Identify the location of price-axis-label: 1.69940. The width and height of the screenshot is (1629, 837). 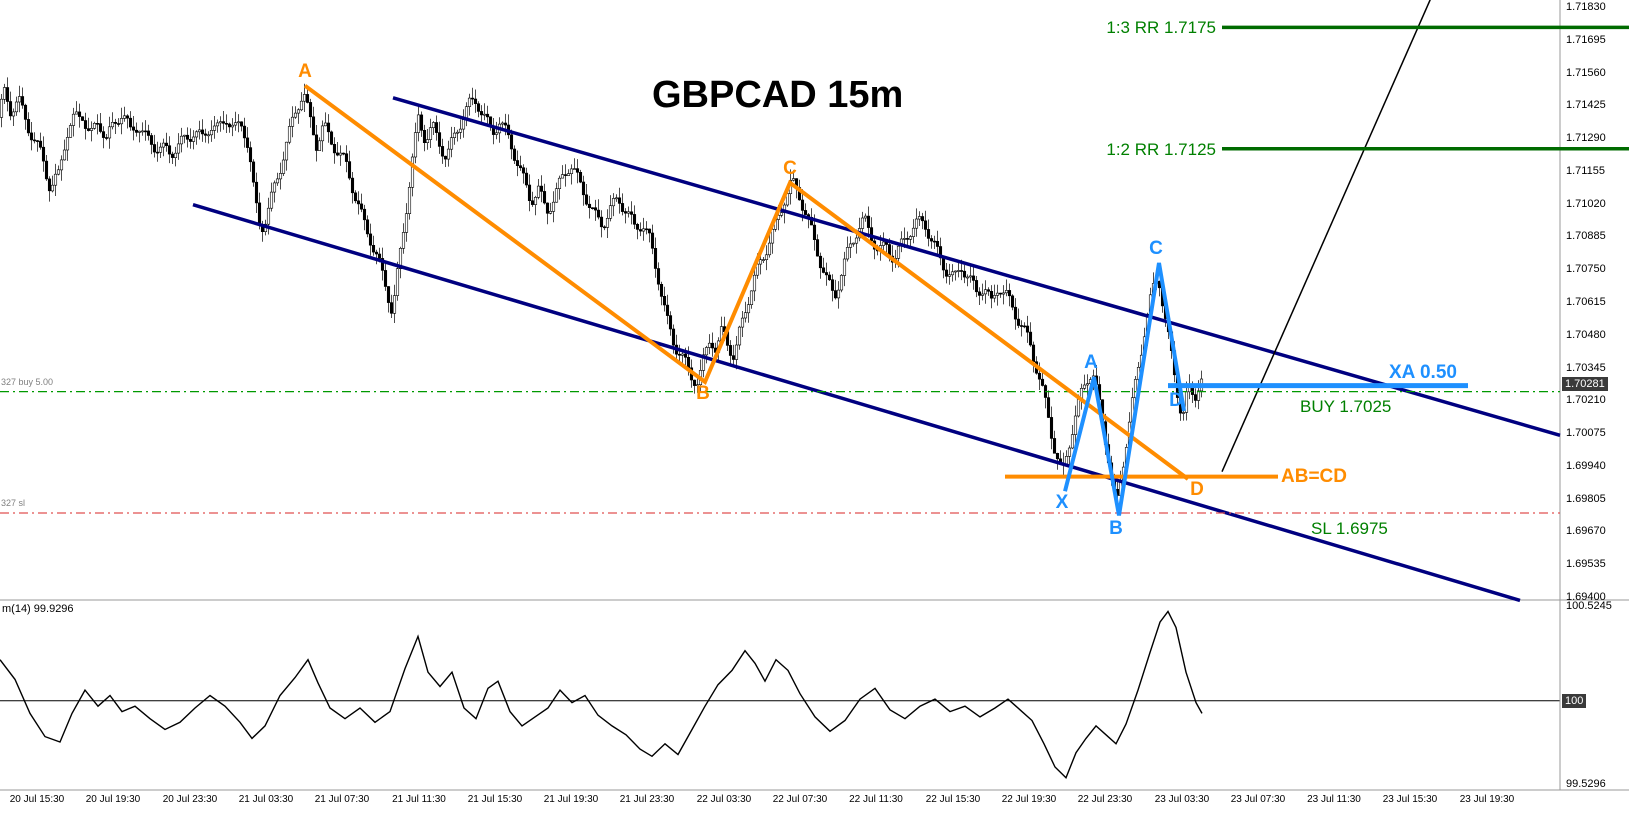
(1586, 466).